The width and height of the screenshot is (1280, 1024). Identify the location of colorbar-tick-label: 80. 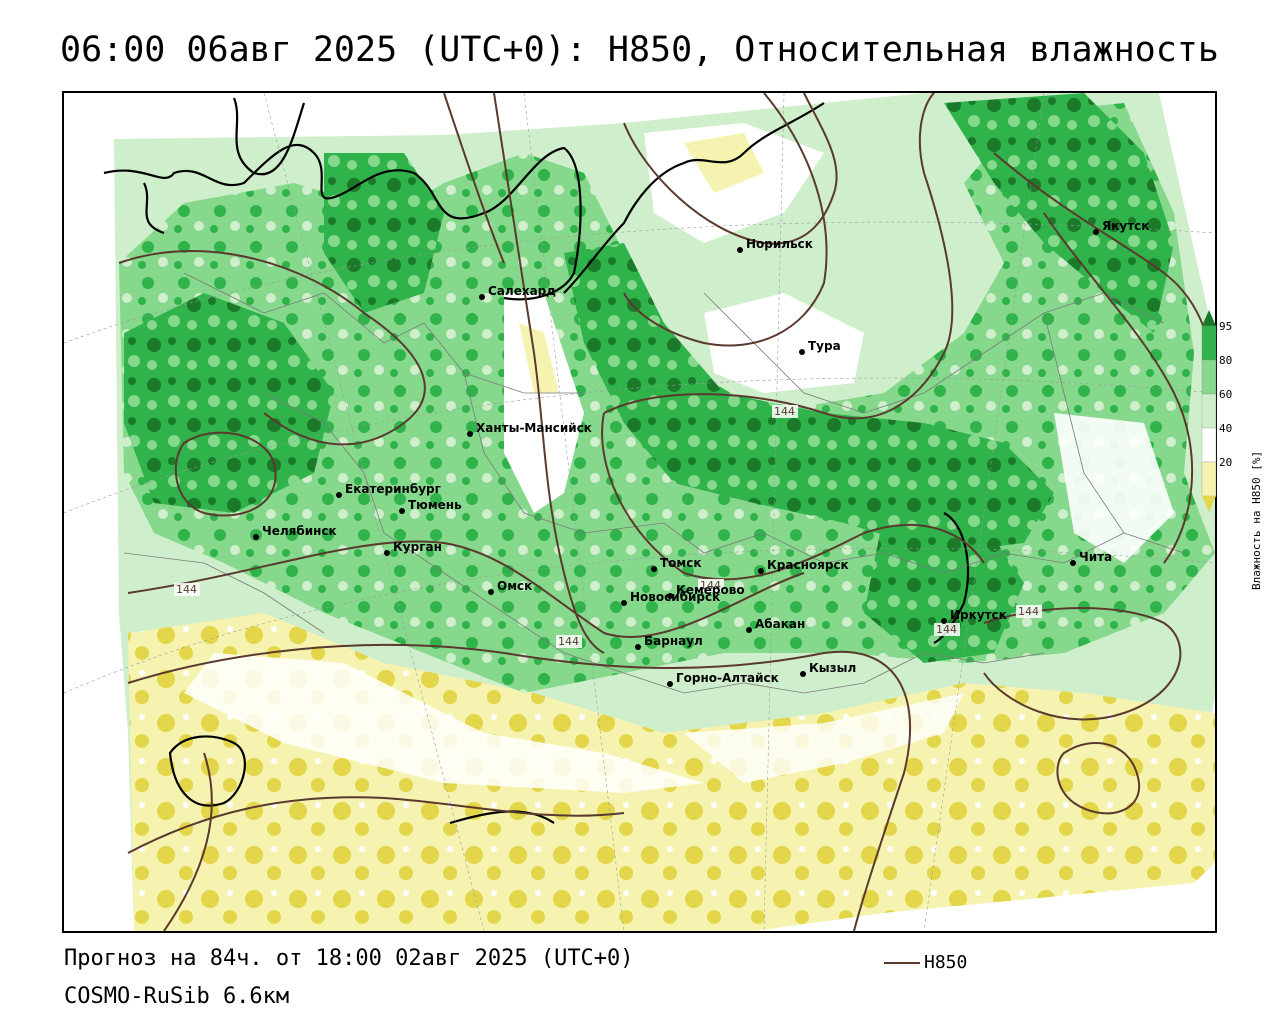
(1225, 360).